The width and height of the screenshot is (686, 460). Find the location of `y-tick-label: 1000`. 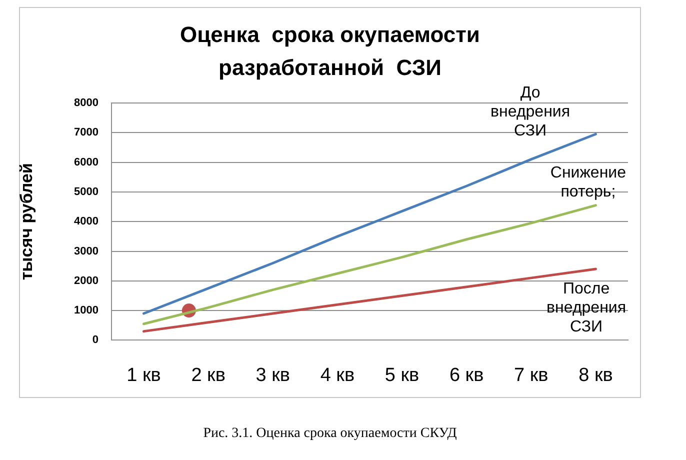

y-tick-label: 1000 is located at coordinates (86, 310).